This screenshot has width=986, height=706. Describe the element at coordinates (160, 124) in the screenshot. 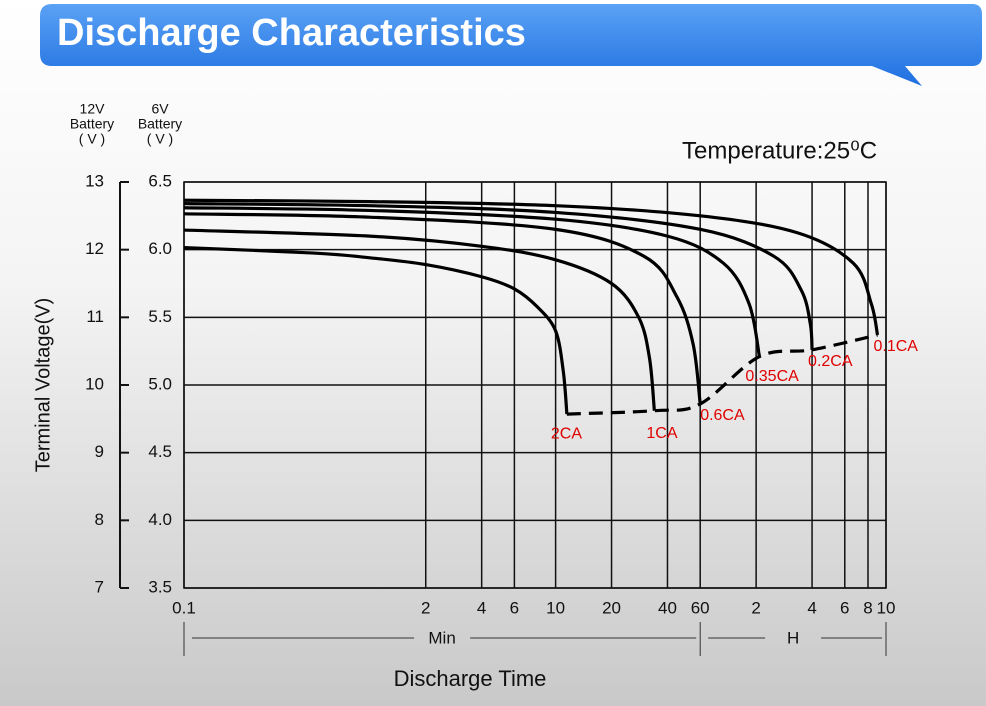

I see `y2-unit-label: Battery` at that location.